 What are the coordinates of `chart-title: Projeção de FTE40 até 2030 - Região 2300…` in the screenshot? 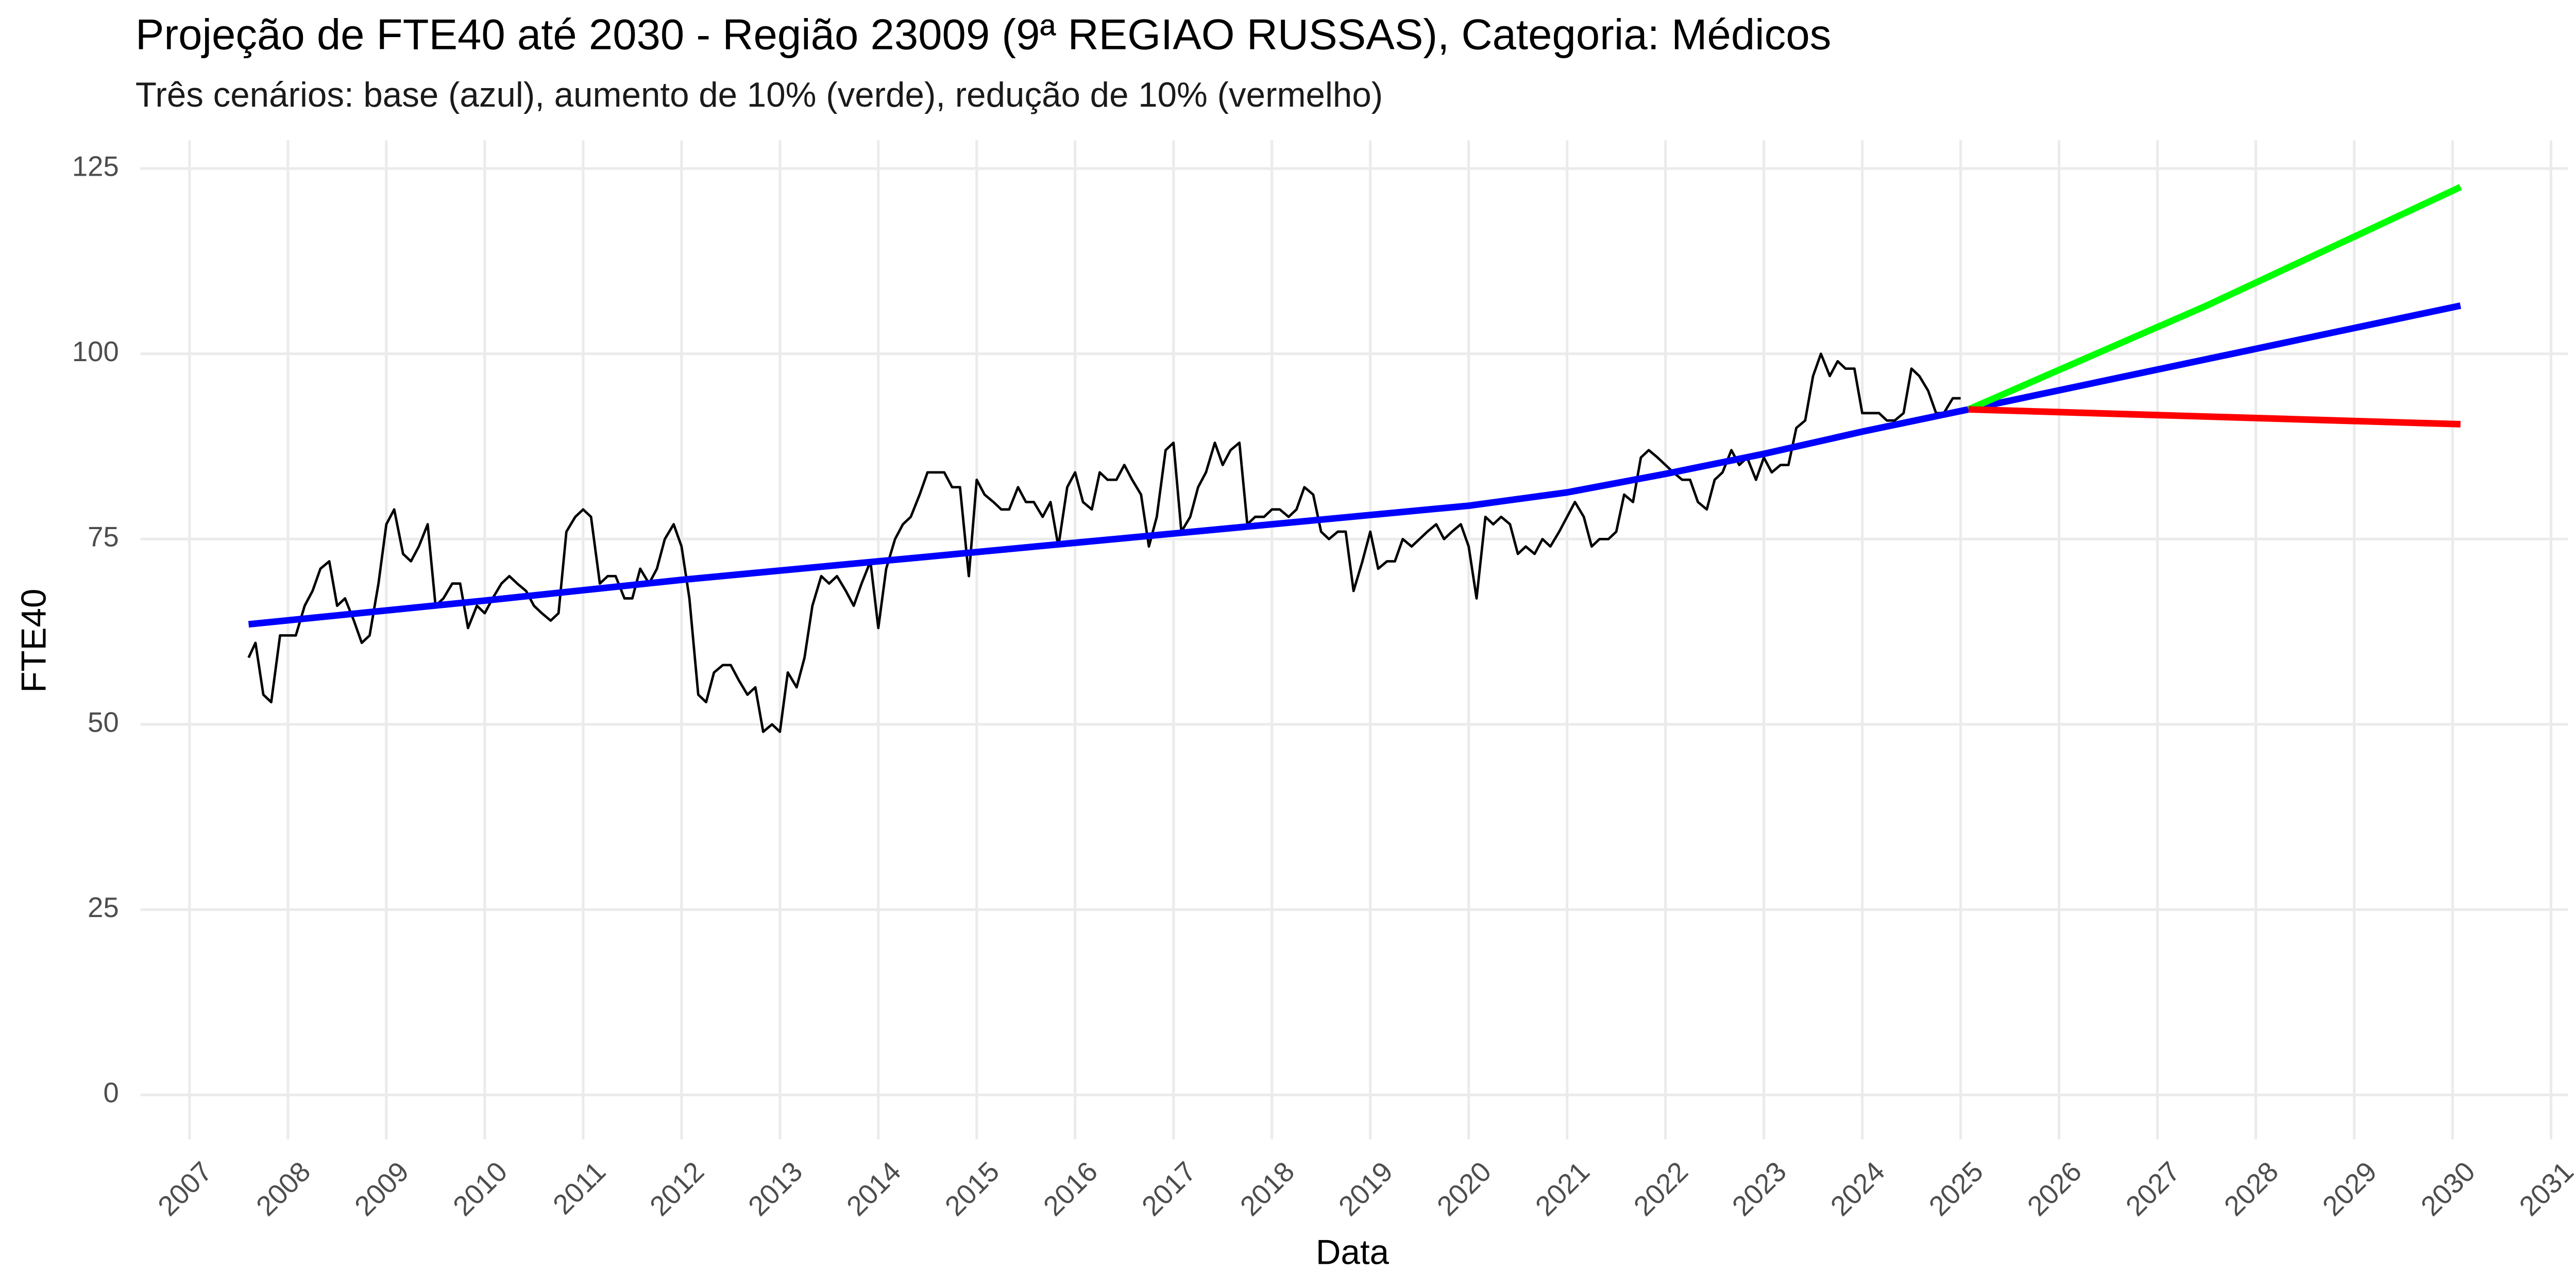 It's located at (984, 35).